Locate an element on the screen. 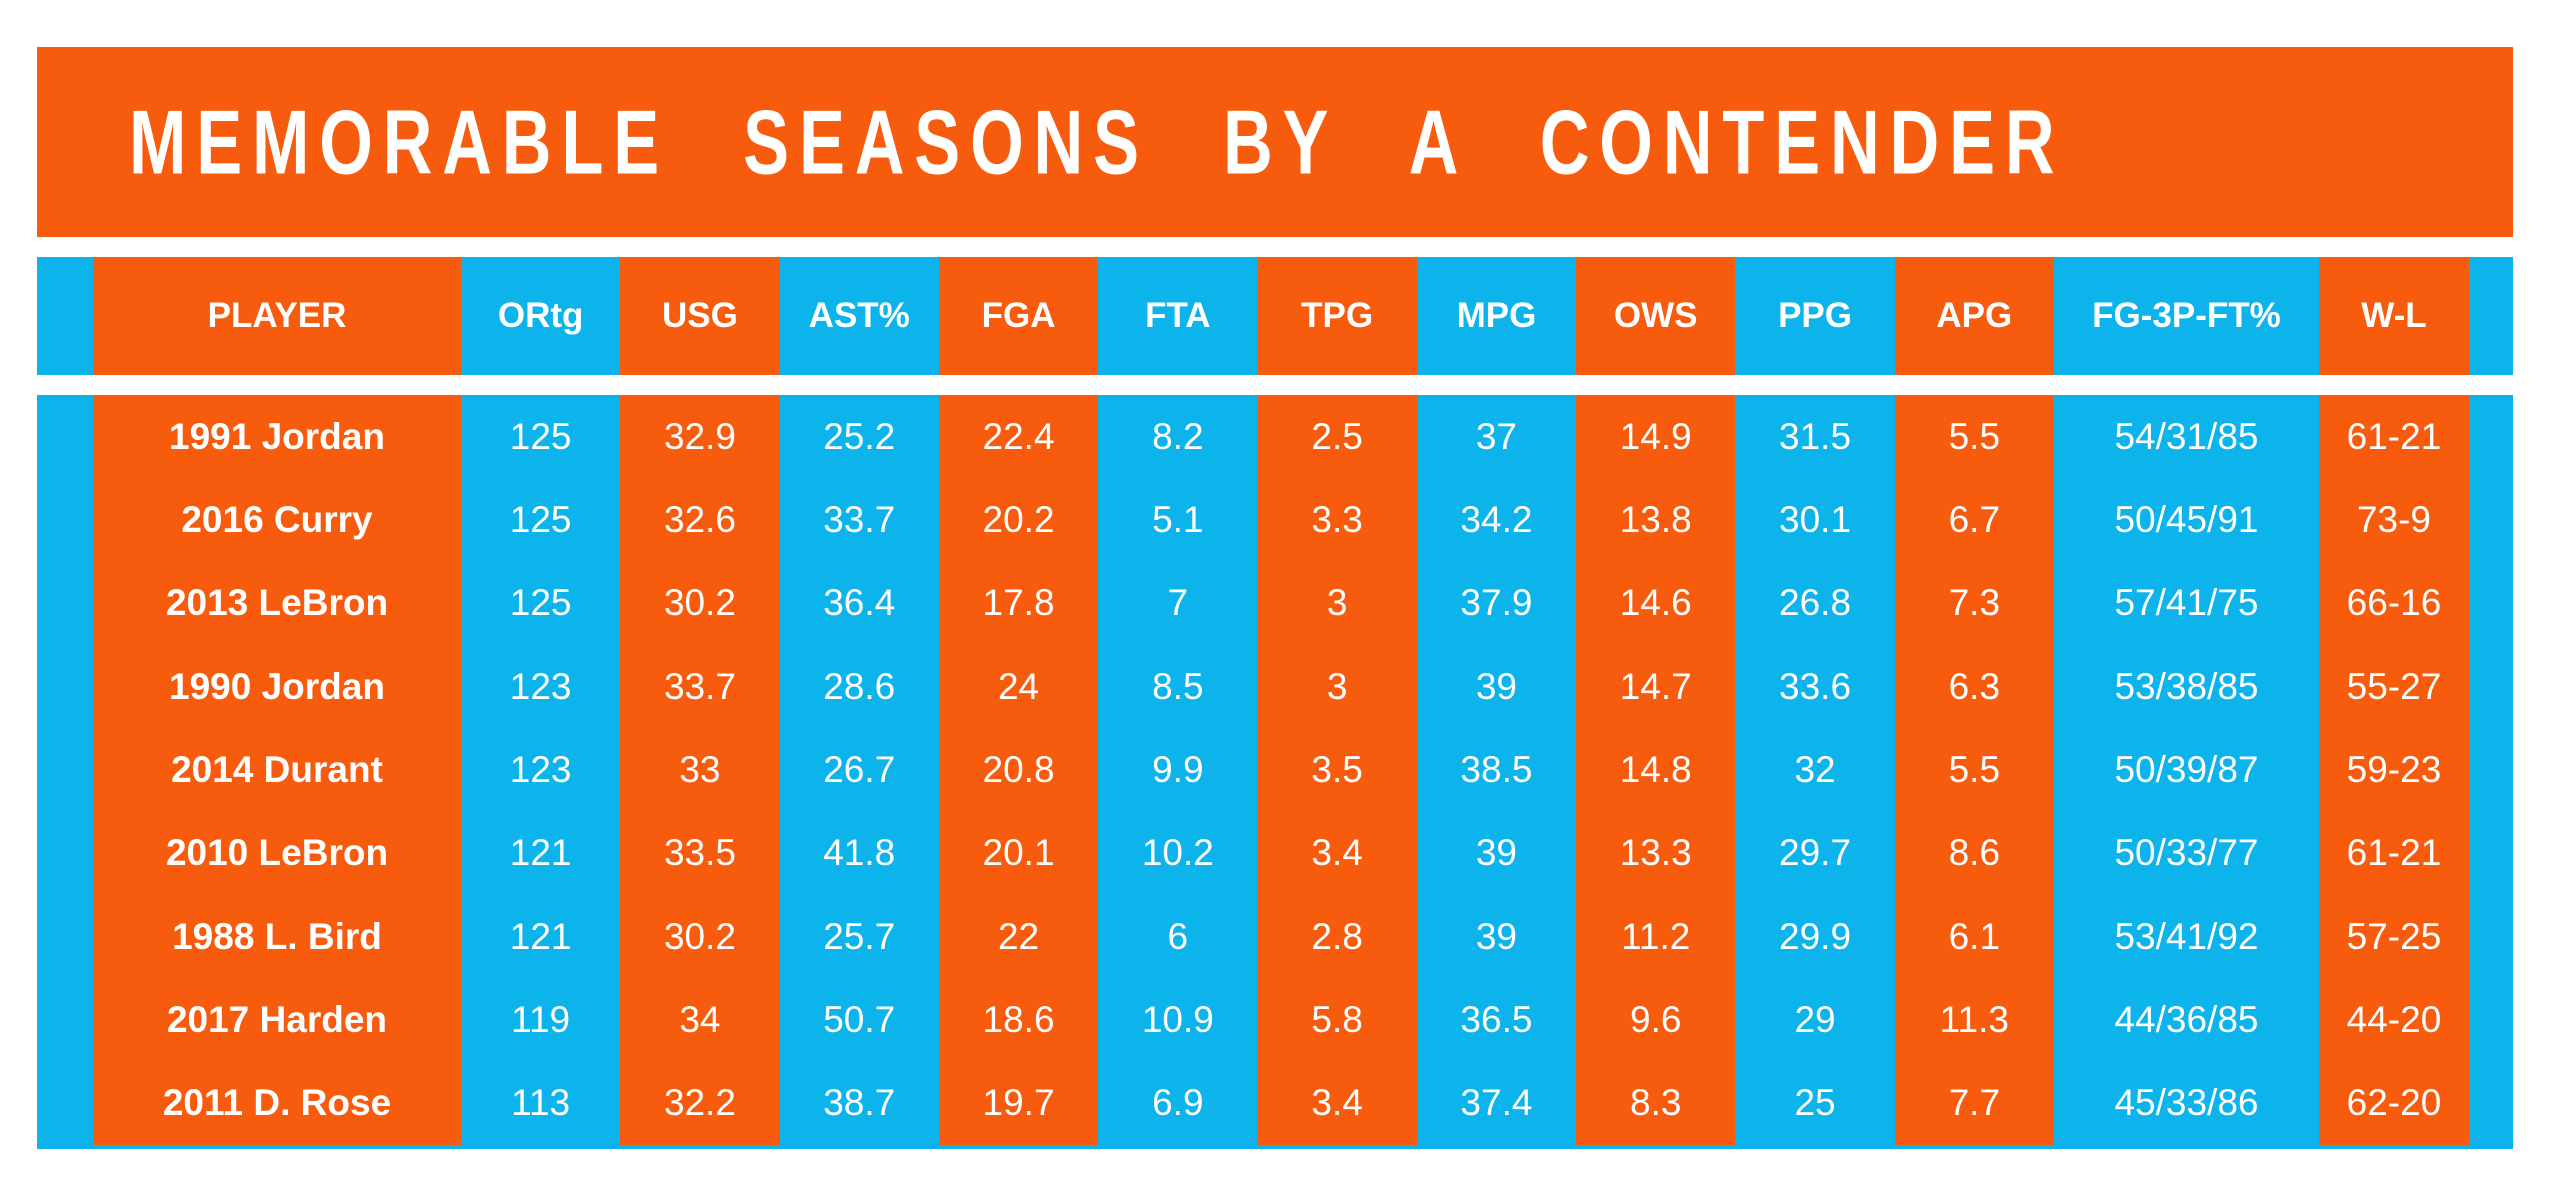  player-cell: 2017 Harden is located at coordinates (277, 1020).